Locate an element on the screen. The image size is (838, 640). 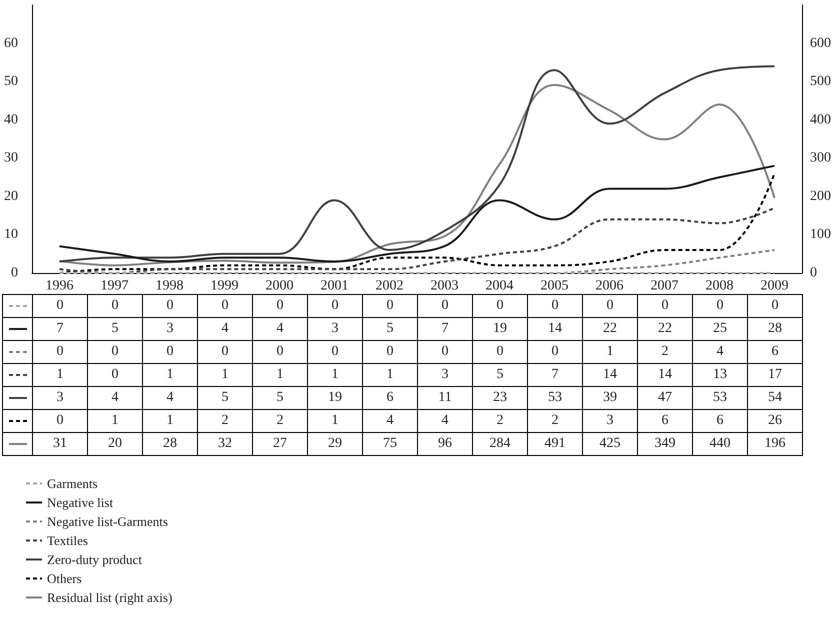
y2-tick-label: 600 is located at coordinates (820, 43).